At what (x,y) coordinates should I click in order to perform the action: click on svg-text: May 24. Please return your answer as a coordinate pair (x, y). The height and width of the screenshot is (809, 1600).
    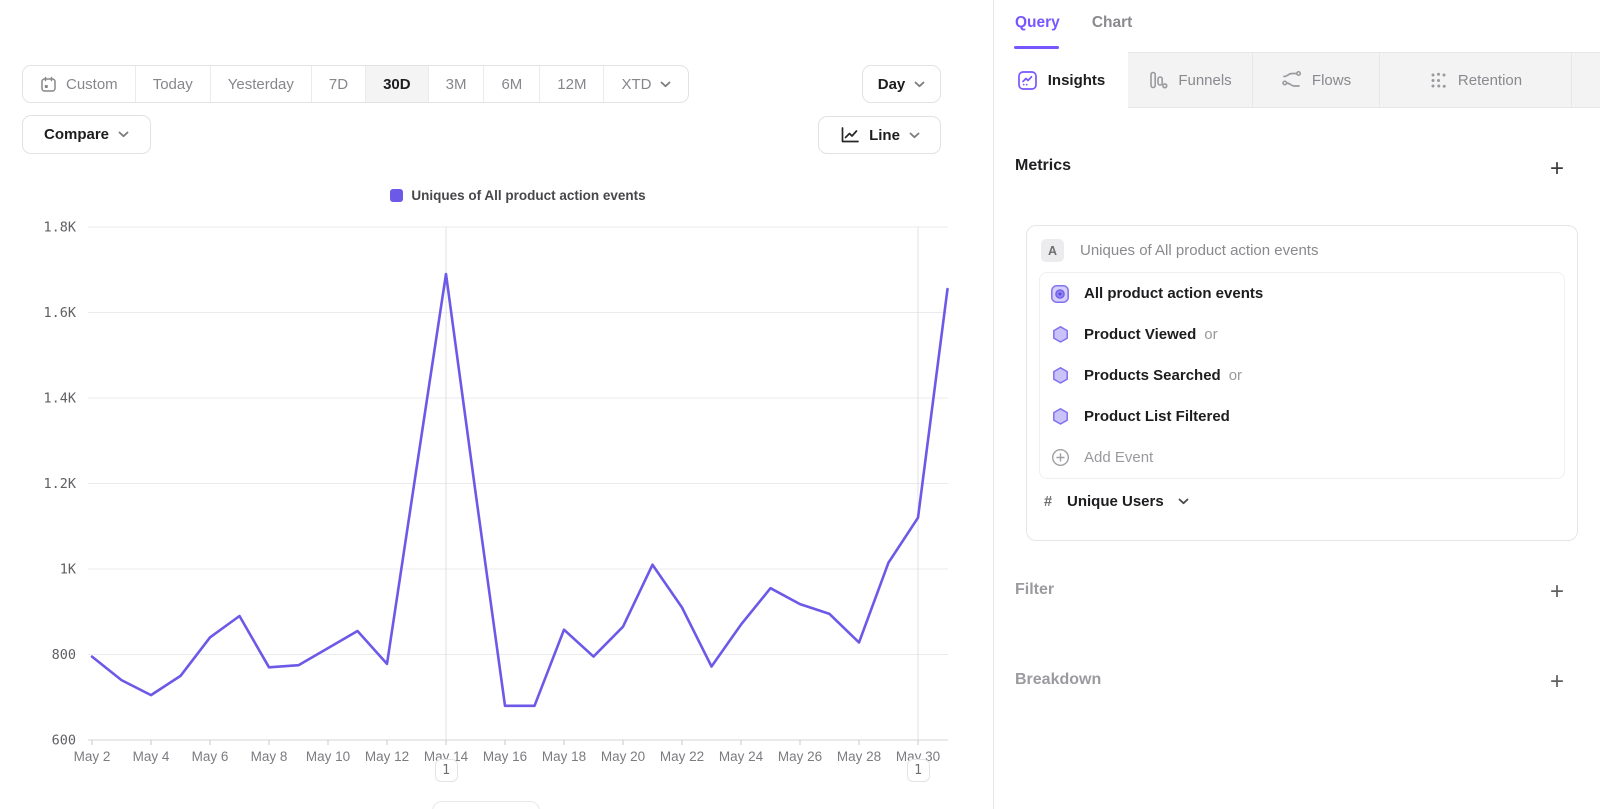
    Looking at the image, I should click on (741, 756).